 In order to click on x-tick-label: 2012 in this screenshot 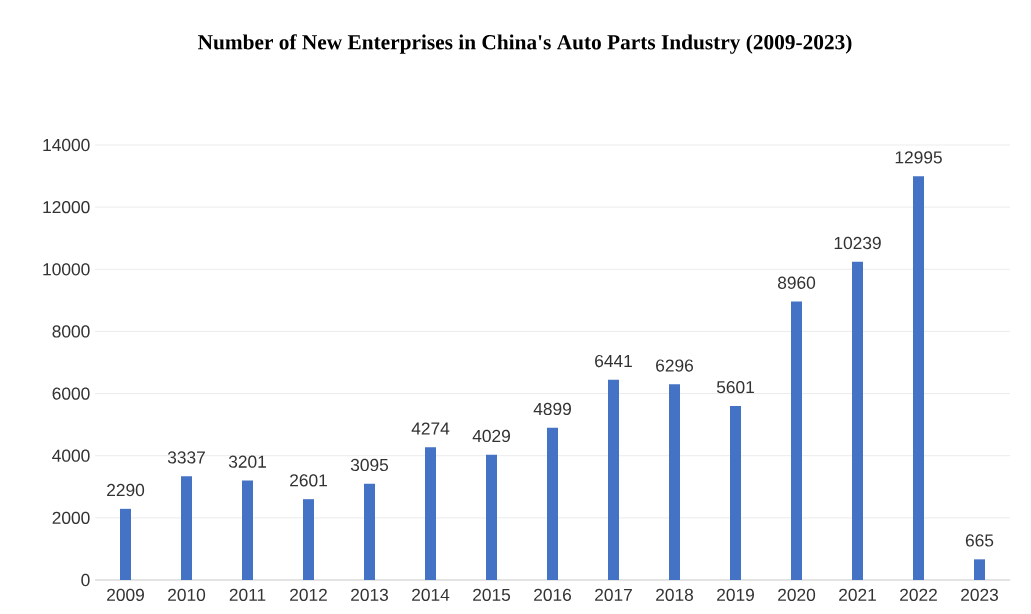, I will do `click(308, 594)`.